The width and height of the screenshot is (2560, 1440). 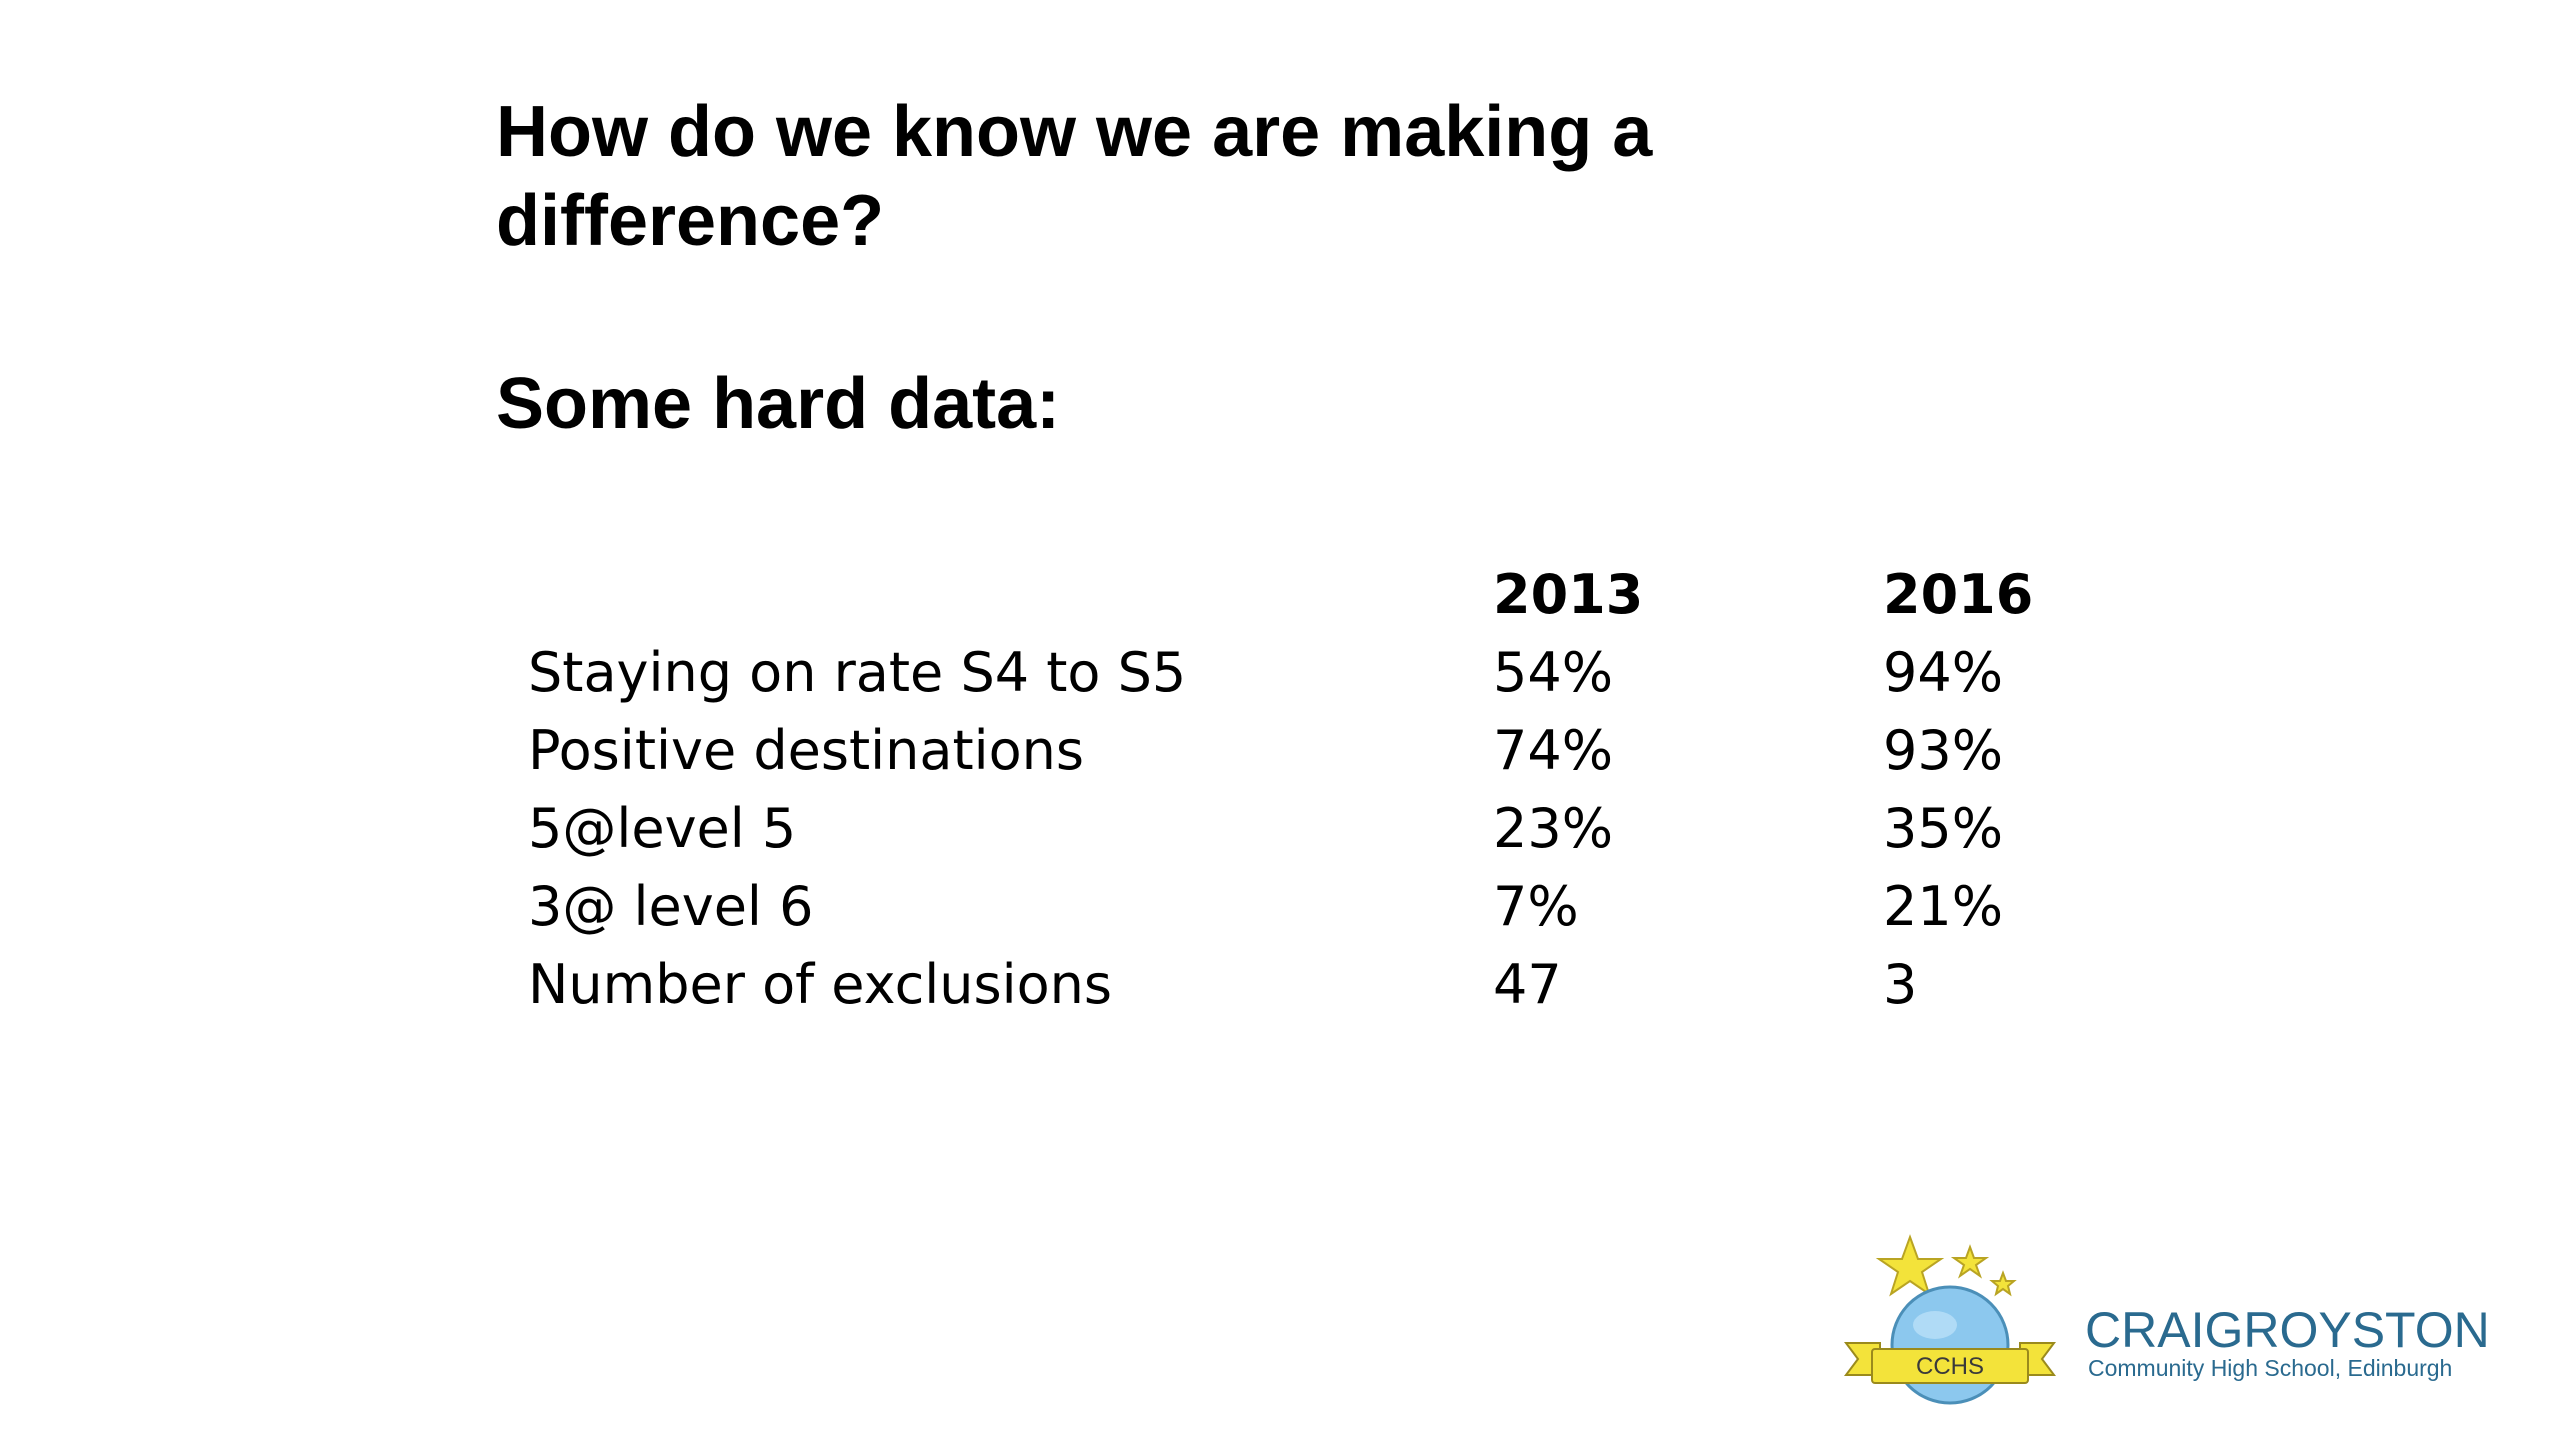 I want to click on row-label: 3@ level 6, so click(x=671, y=906).